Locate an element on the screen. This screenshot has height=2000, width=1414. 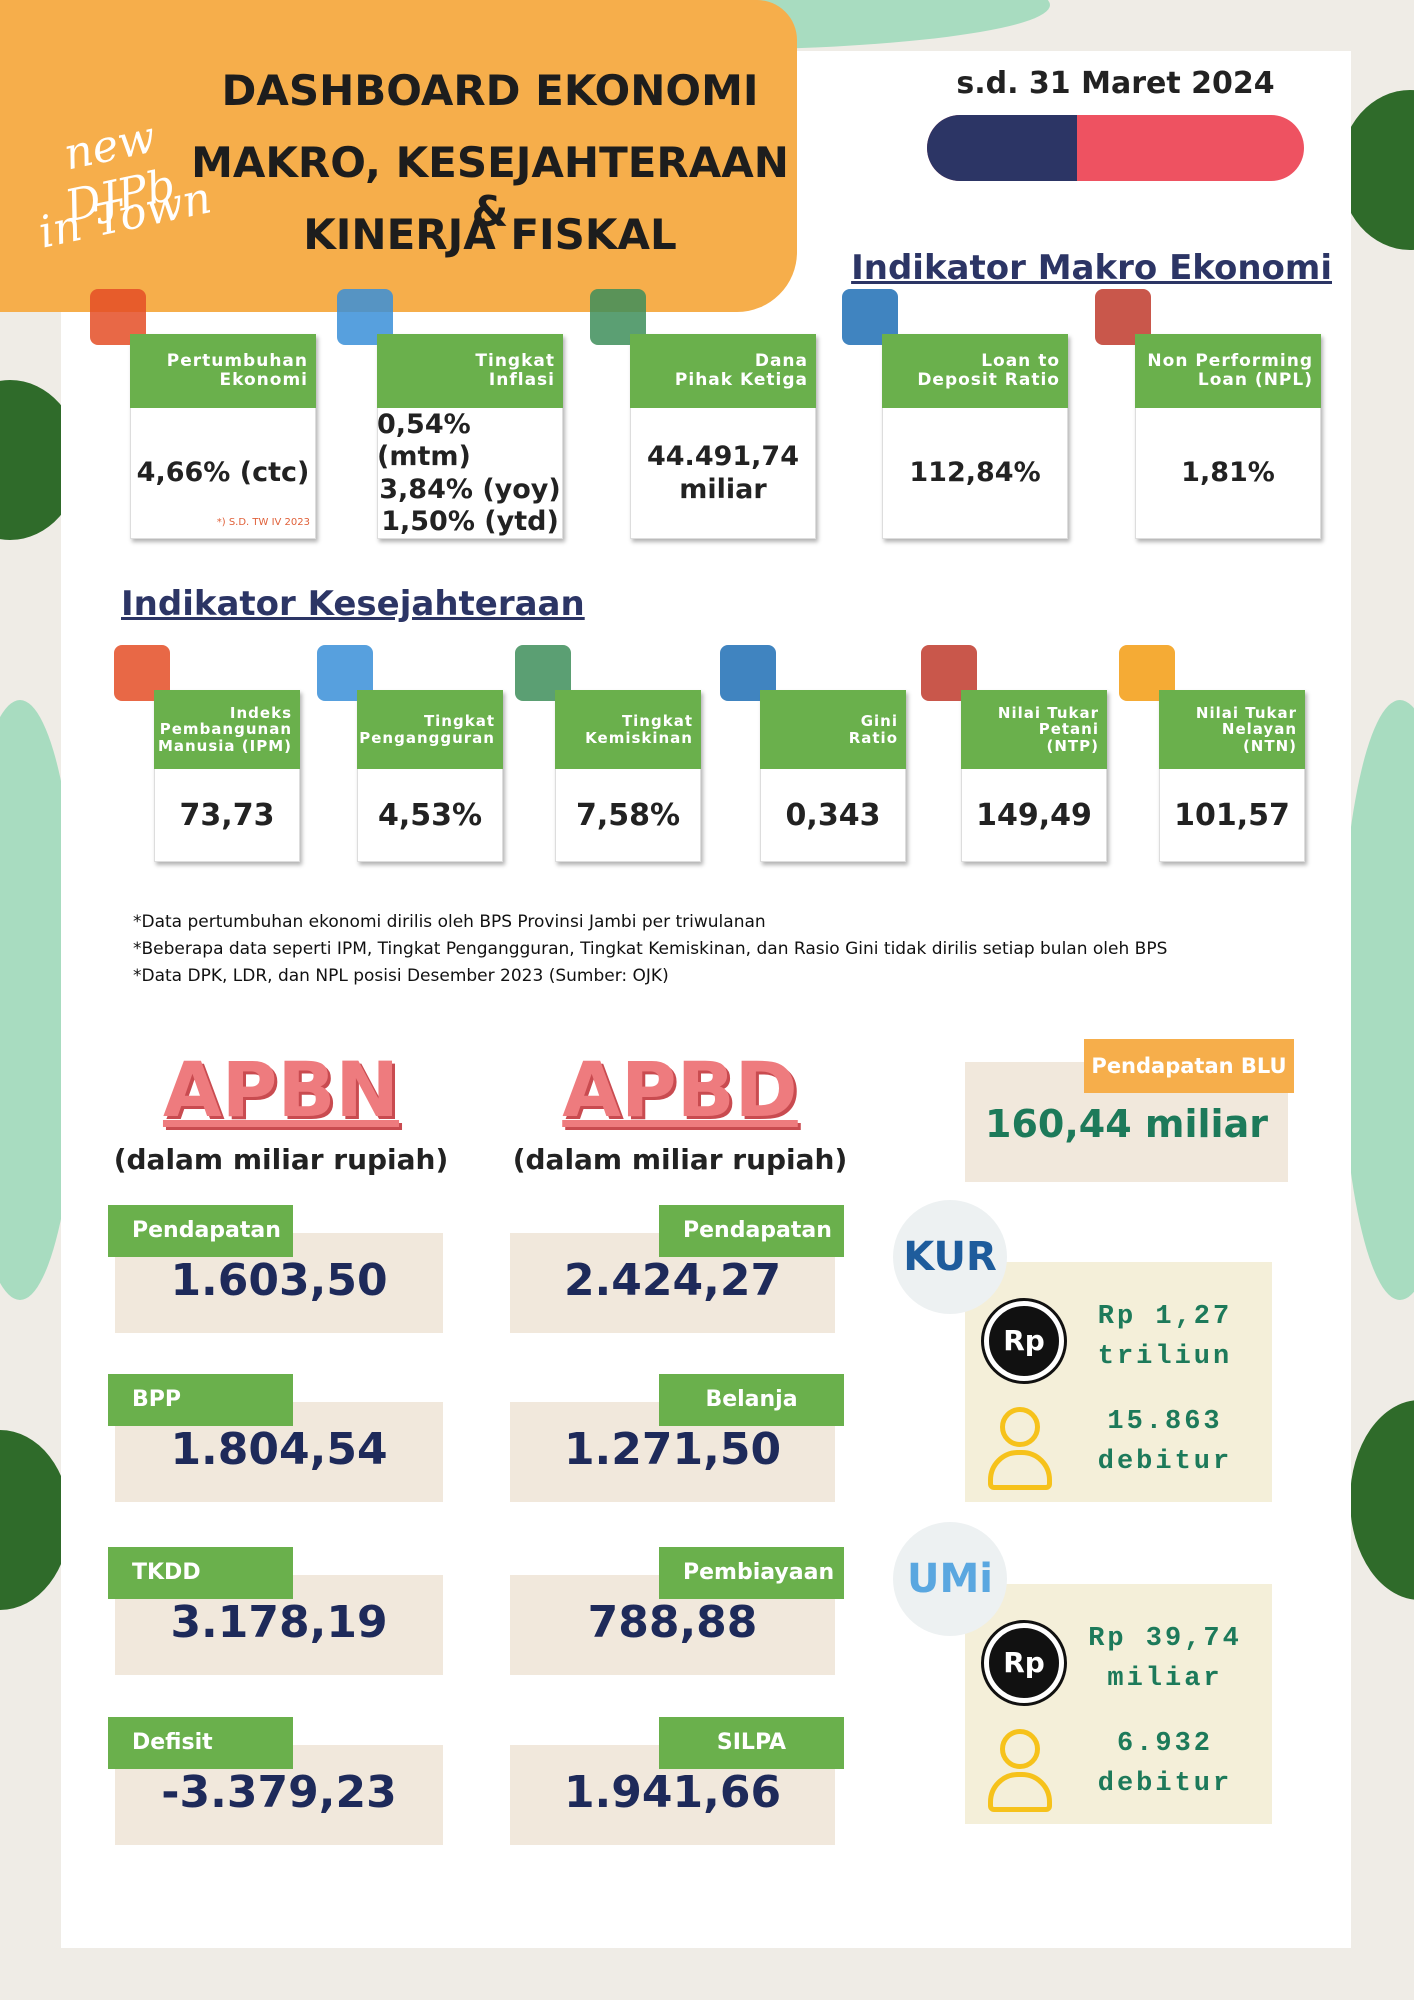
card-header: Dana Pihak Ketiga is located at coordinates (723, 371).